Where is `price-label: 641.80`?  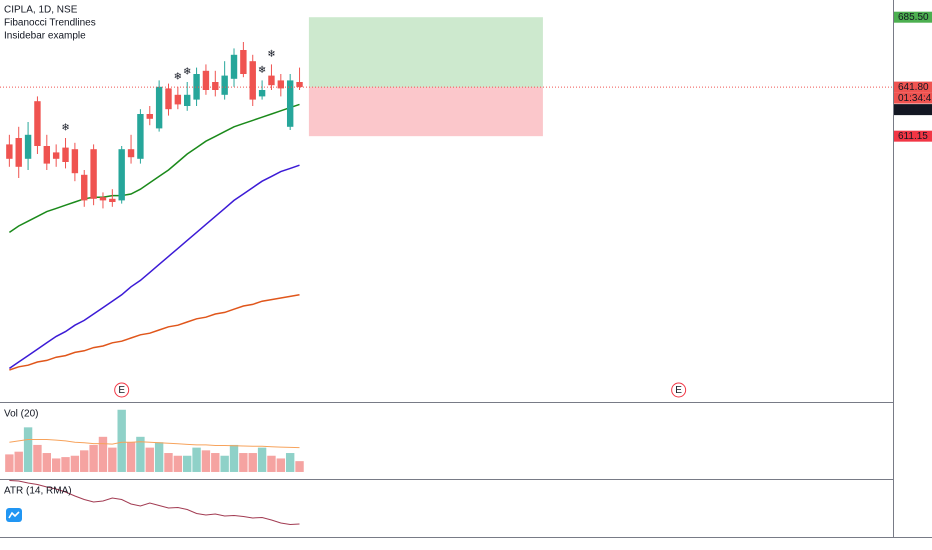 price-label: 641.80 is located at coordinates (913, 87).